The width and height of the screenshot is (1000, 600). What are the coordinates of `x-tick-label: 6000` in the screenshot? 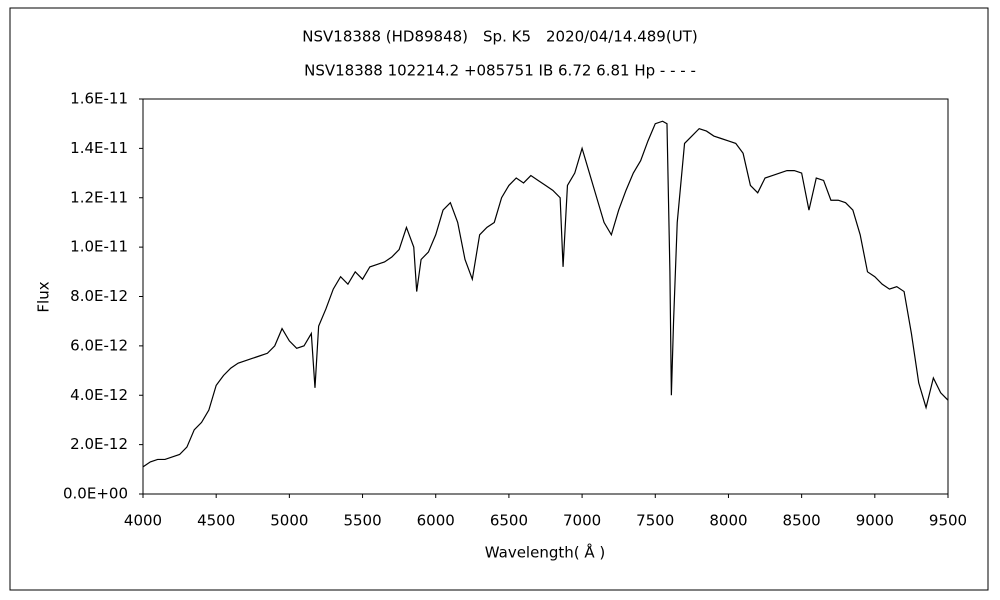 It's located at (436, 521).